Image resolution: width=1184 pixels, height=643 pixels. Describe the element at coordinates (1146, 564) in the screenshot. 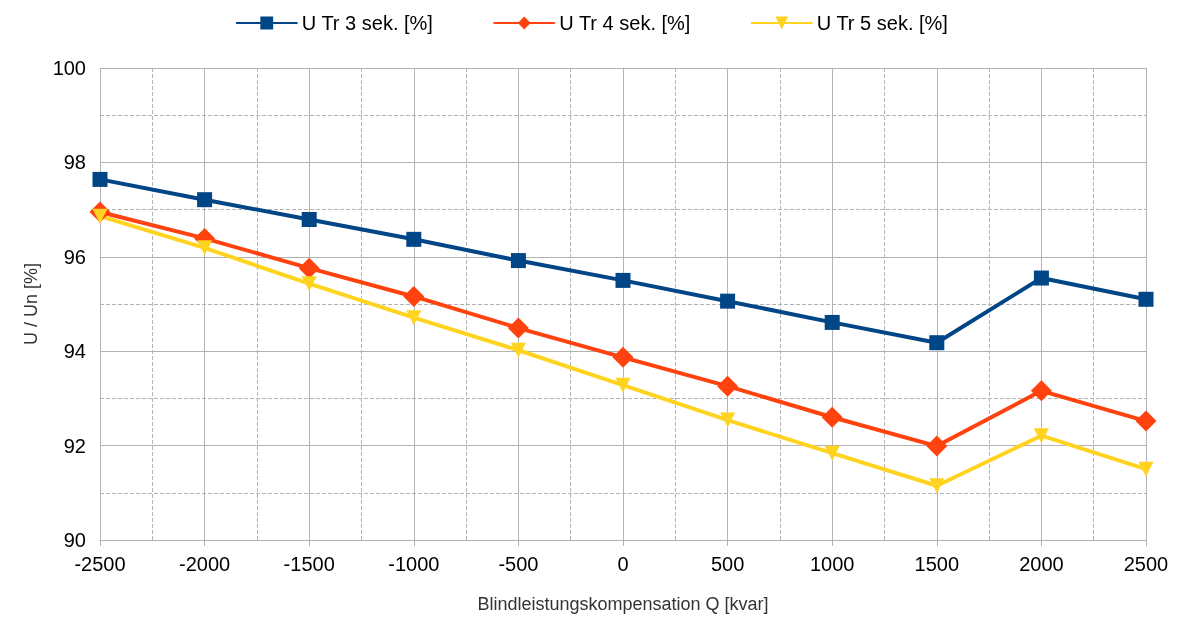

I see `x-tick-label: 2500` at that location.